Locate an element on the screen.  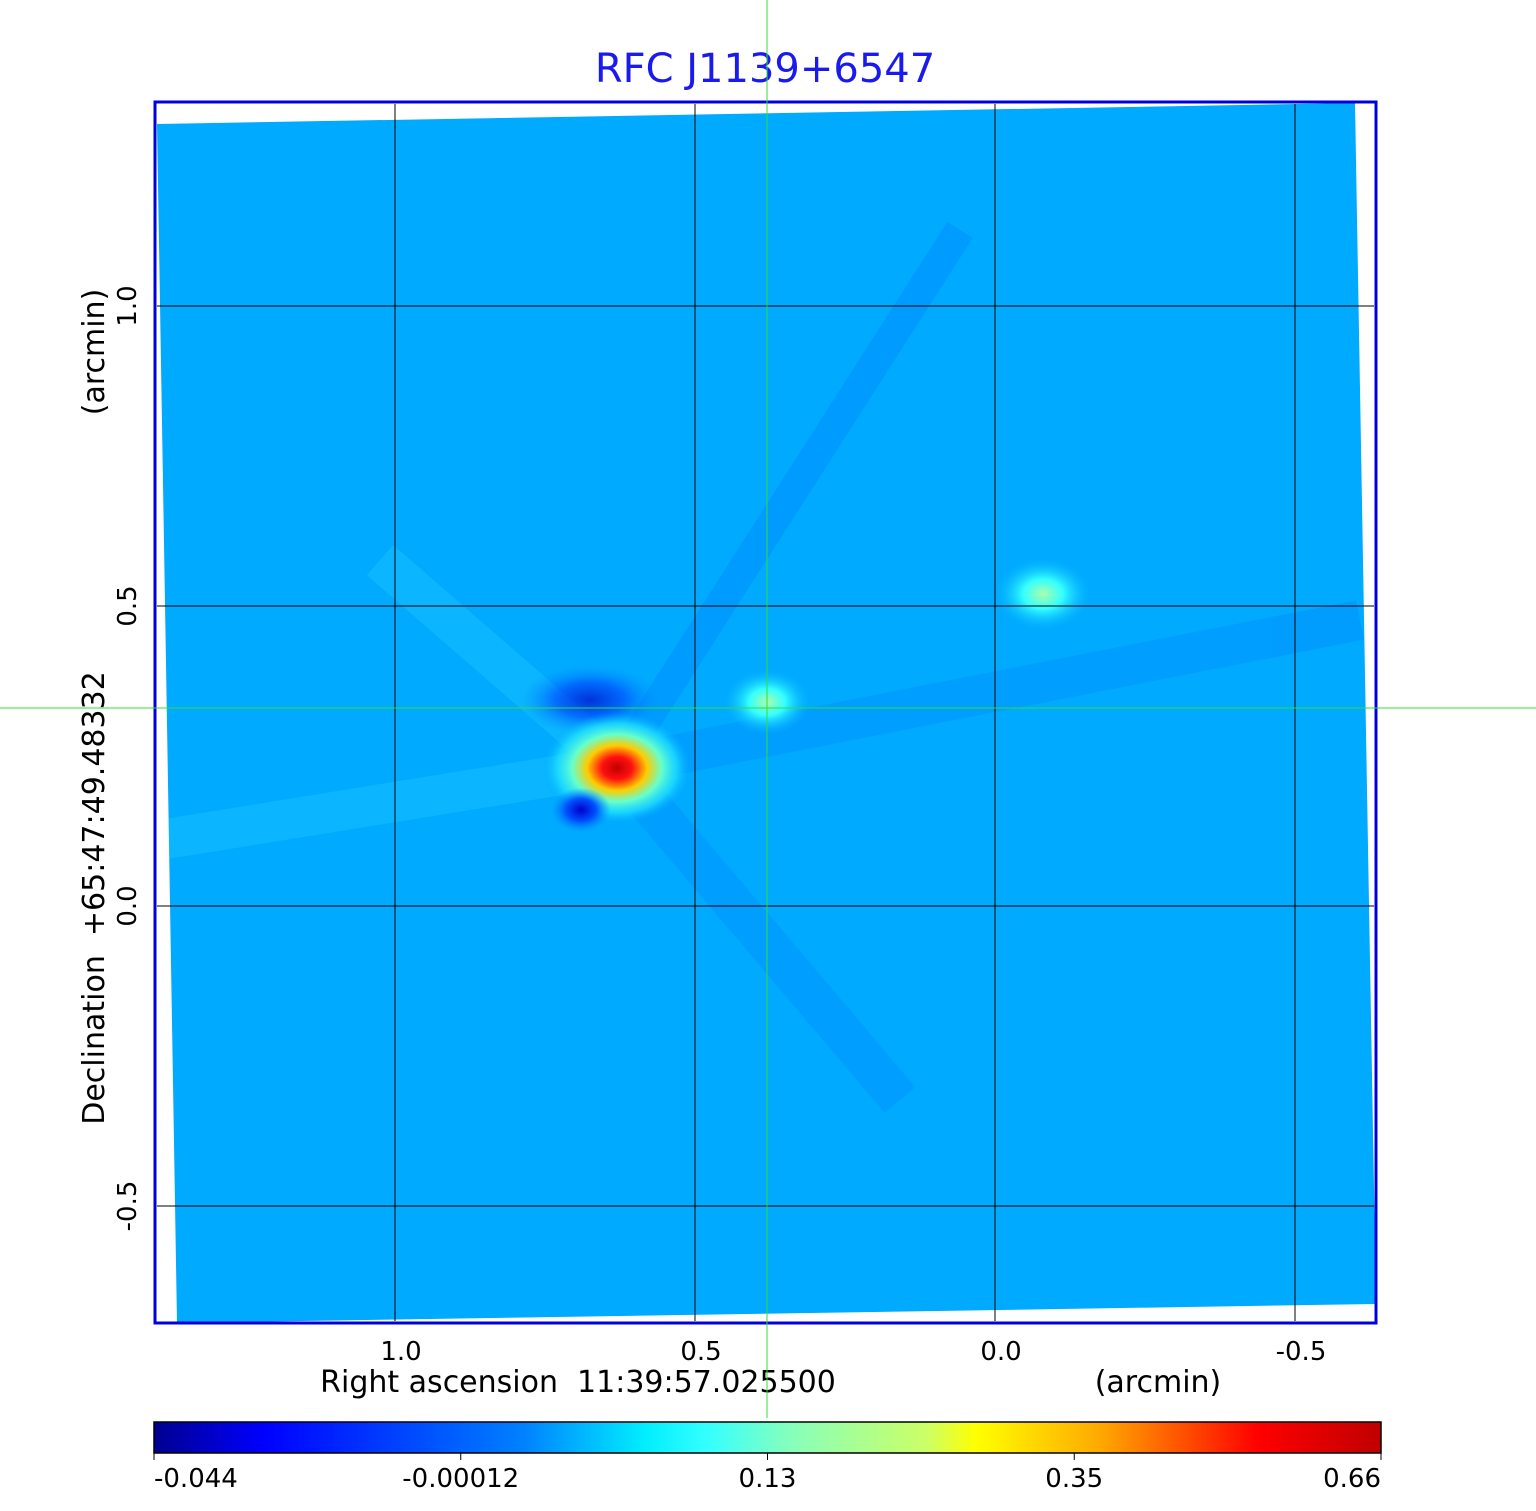
colorbar-tick-label: -0.00012 is located at coordinates (460, 1479).